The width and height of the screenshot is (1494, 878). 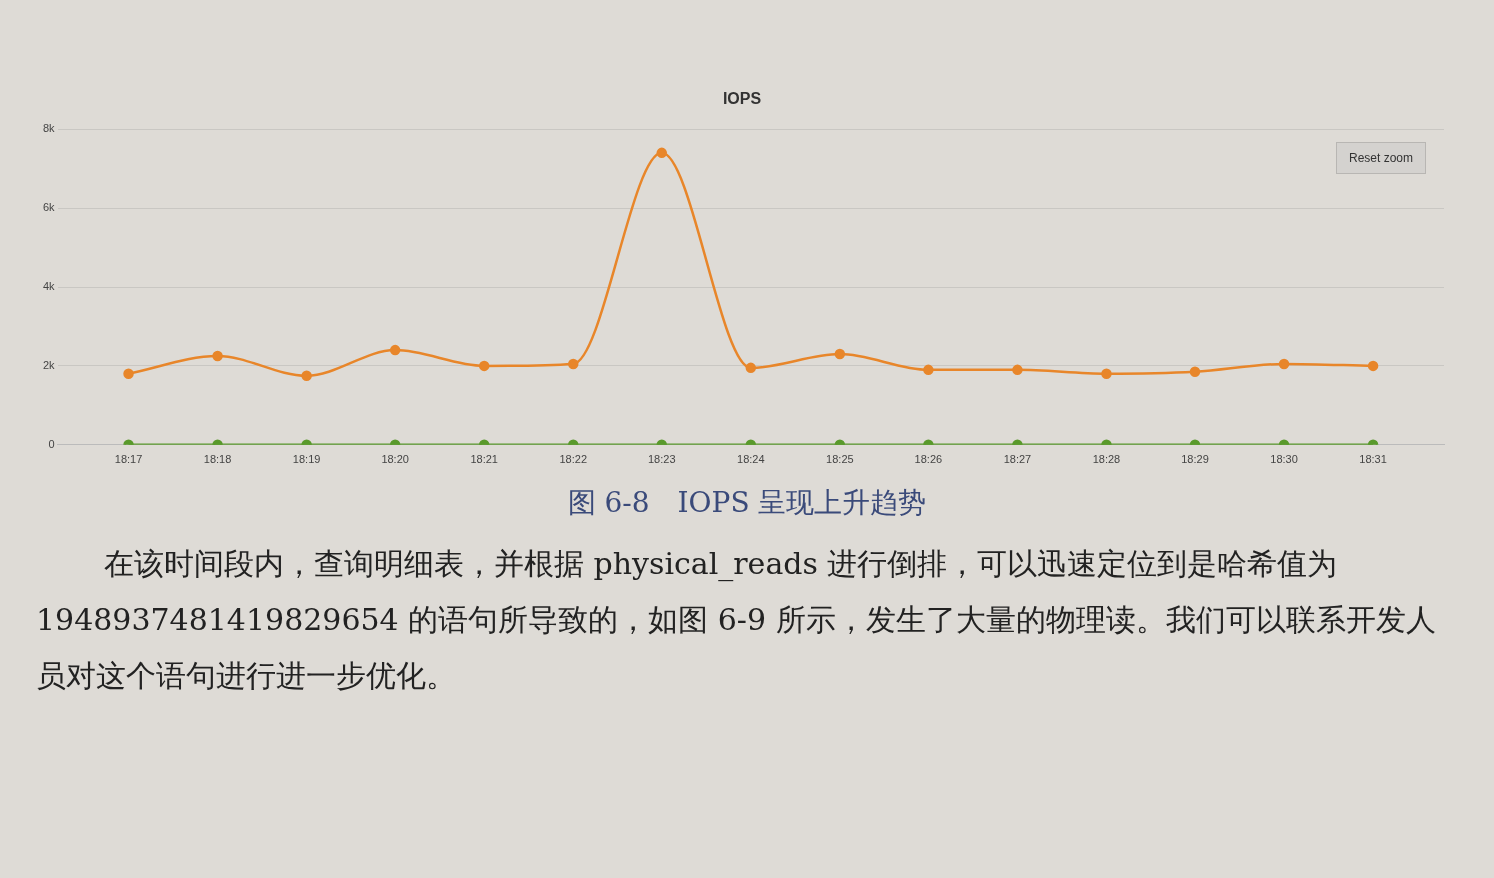 I want to click on y-tick-label: 6k, so click(x=49, y=207).